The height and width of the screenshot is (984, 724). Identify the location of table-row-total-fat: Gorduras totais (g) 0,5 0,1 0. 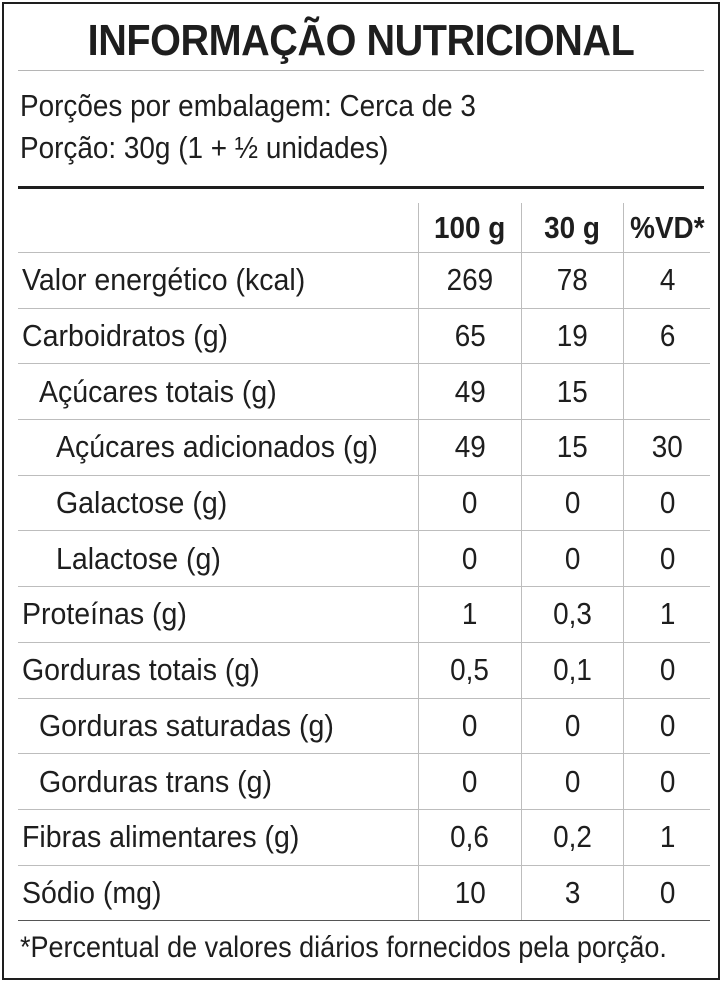
(364, 670).